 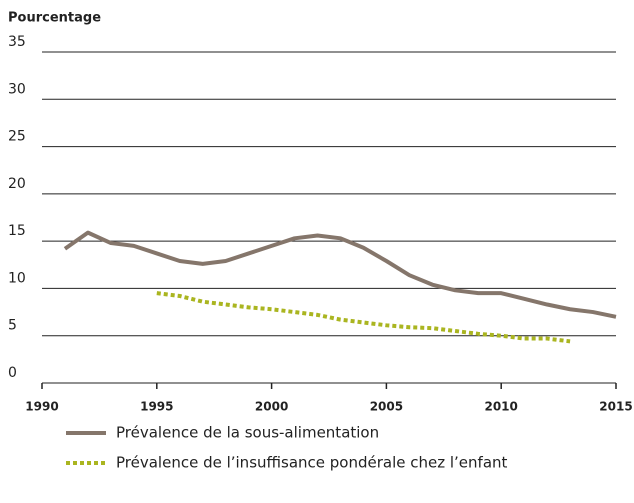 I want to click on x-tick-label: 2000, so click(x=271, y=407).